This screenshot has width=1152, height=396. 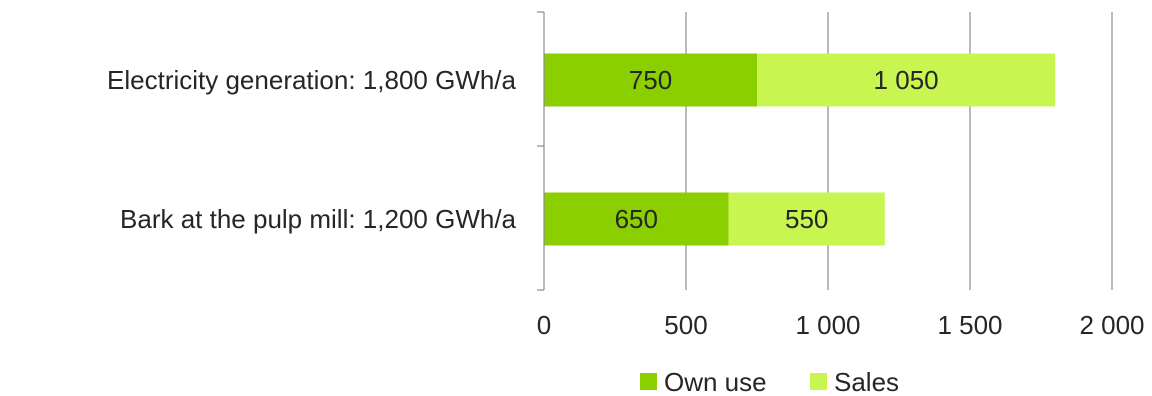 What do you see at coordinates (541, 151) in the screenshot?
I see `axes` at bounding box center [541, 151].